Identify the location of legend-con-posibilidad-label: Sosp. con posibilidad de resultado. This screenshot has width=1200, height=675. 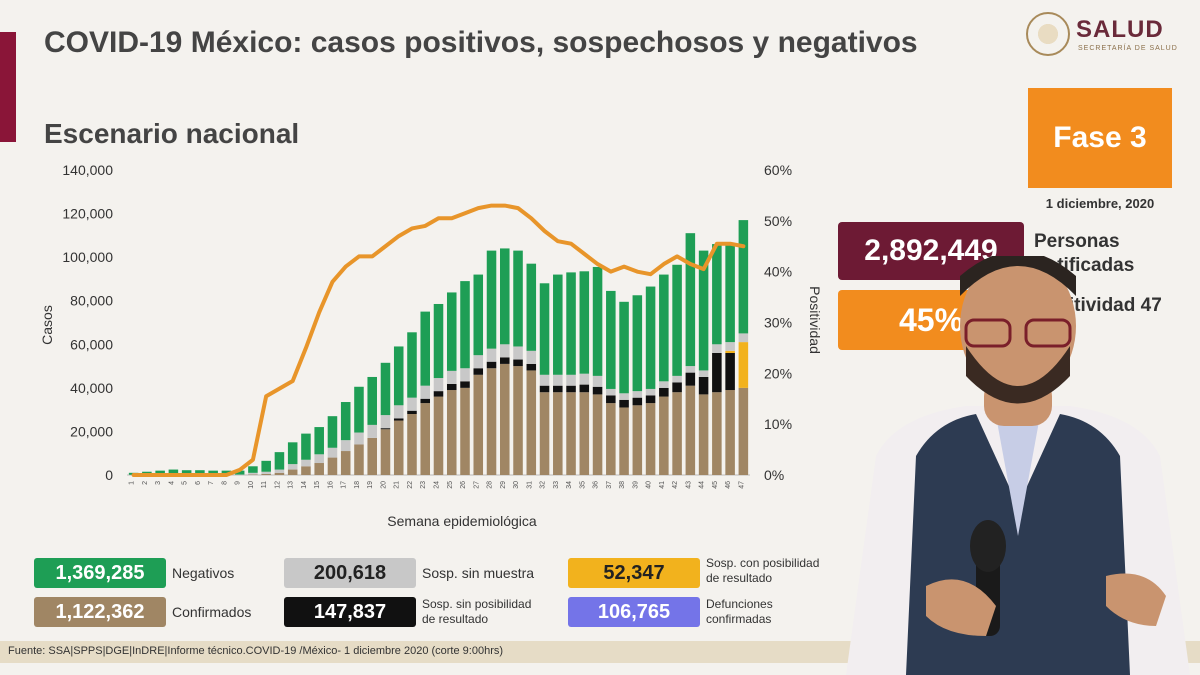
(762, 571).